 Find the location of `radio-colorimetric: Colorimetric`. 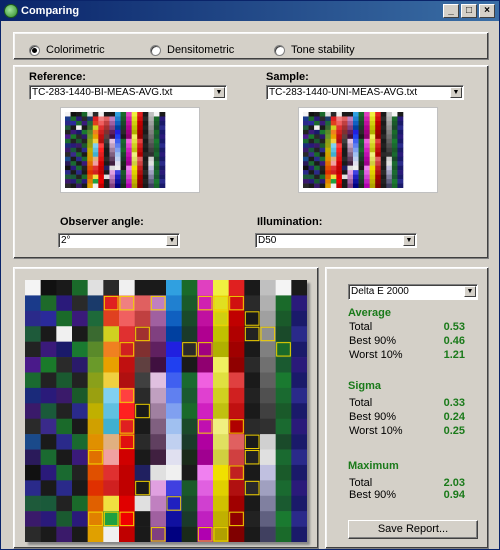

radio-colorimetric: Colorimetric is located at coordinates (67, 50).